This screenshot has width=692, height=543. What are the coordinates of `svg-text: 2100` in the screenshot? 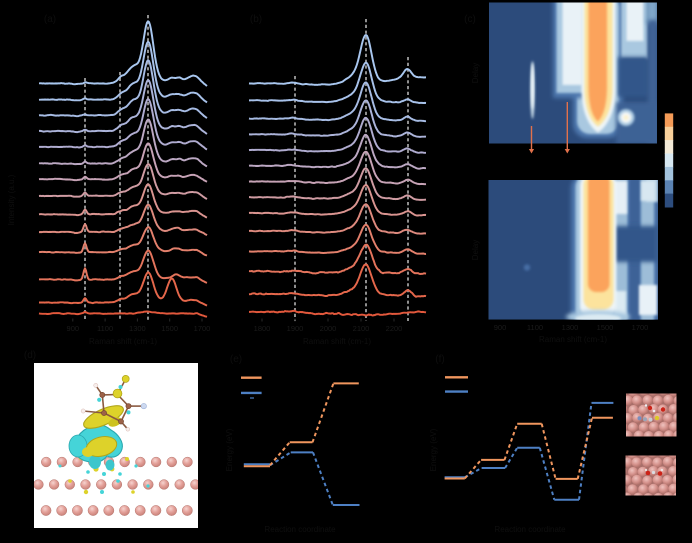 It's located at (361, 328).